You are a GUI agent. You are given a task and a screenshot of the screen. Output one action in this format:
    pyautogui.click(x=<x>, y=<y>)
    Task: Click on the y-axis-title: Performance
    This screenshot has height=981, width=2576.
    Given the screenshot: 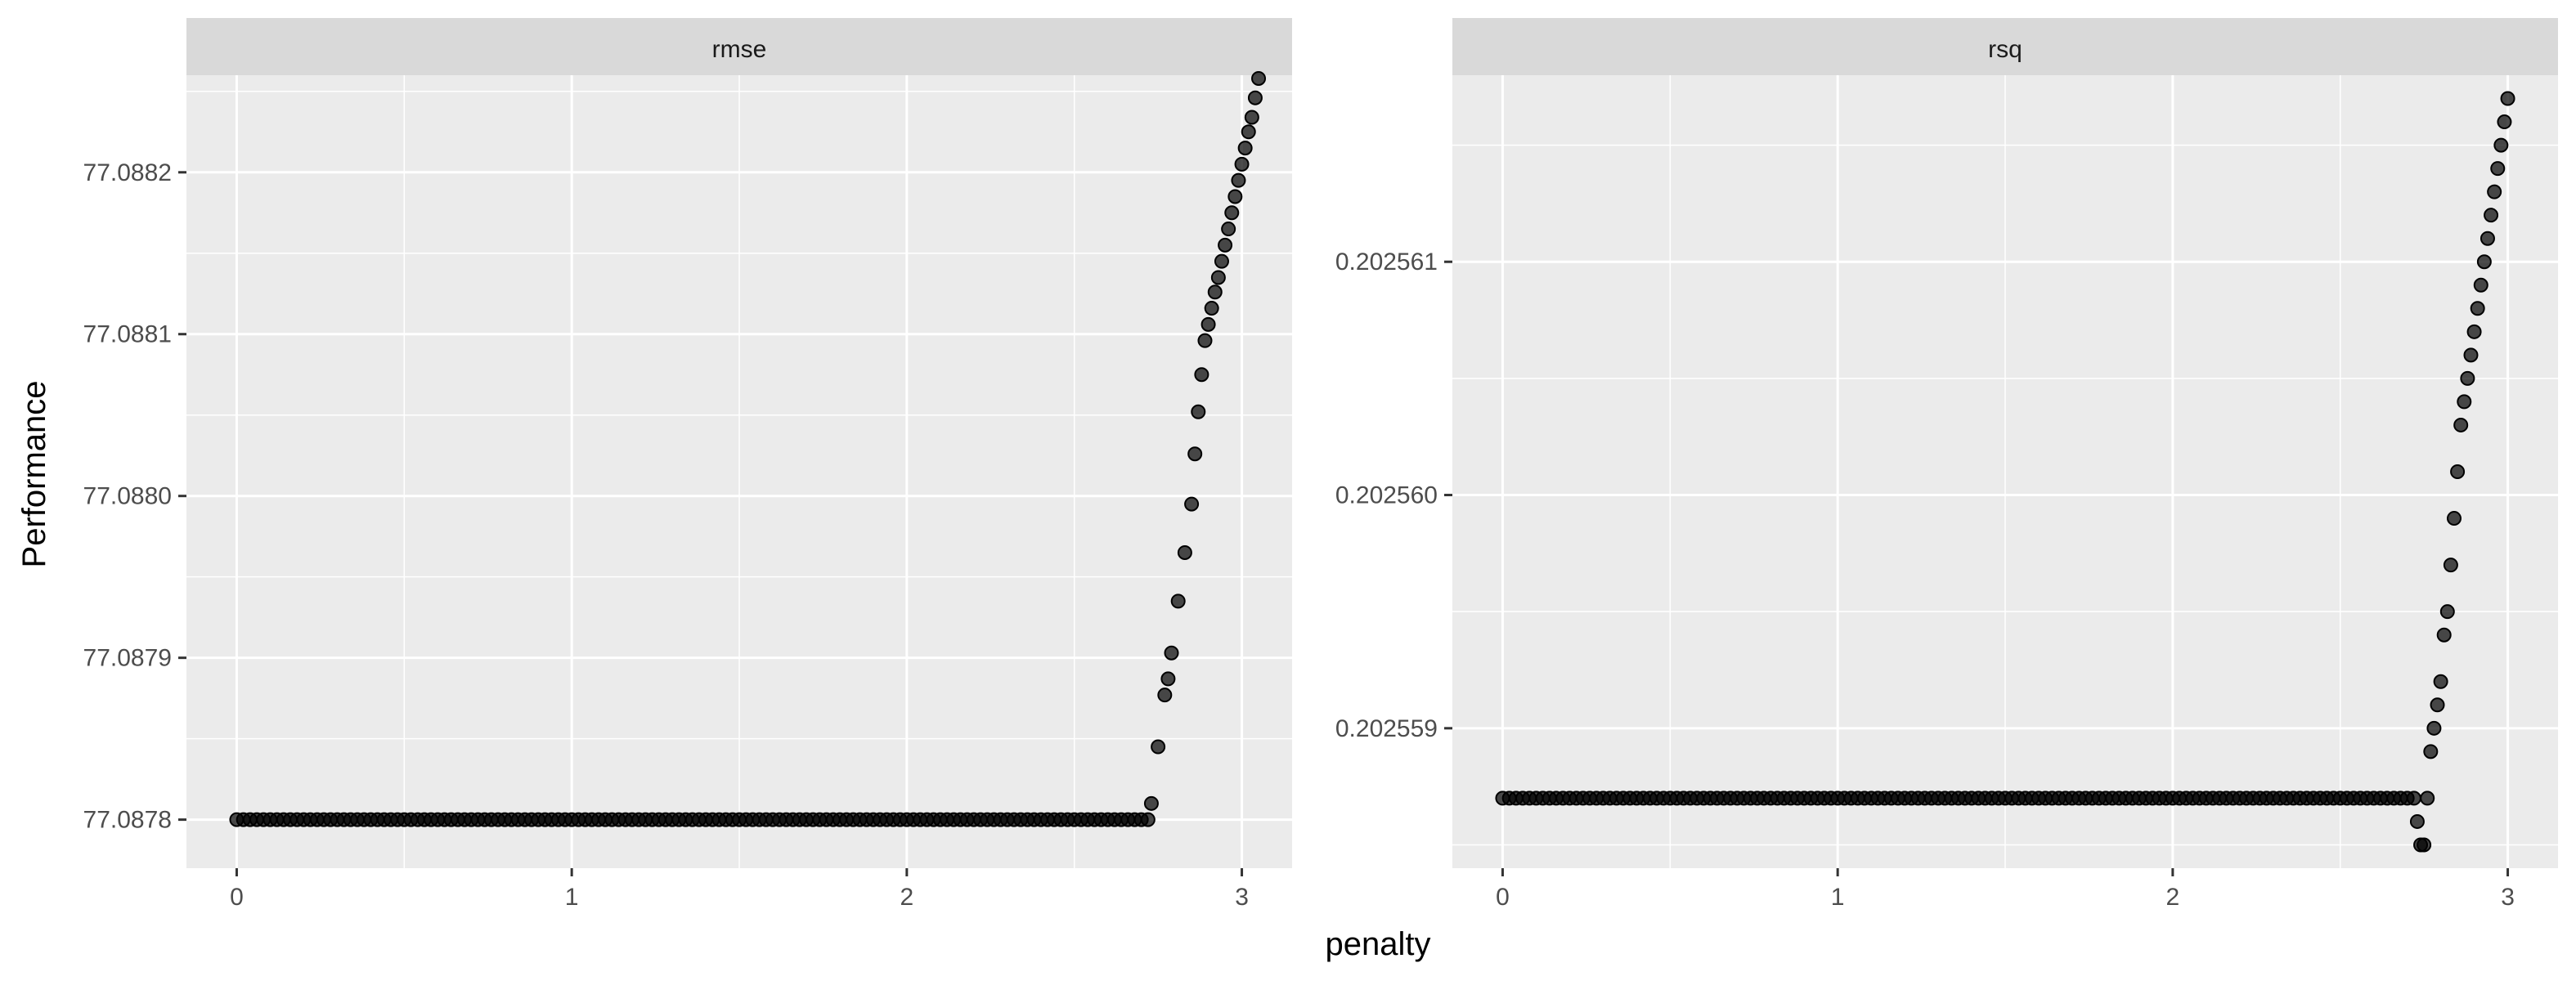 What is the action you would take?
    pyautogui.click(x=34, y=474)
    